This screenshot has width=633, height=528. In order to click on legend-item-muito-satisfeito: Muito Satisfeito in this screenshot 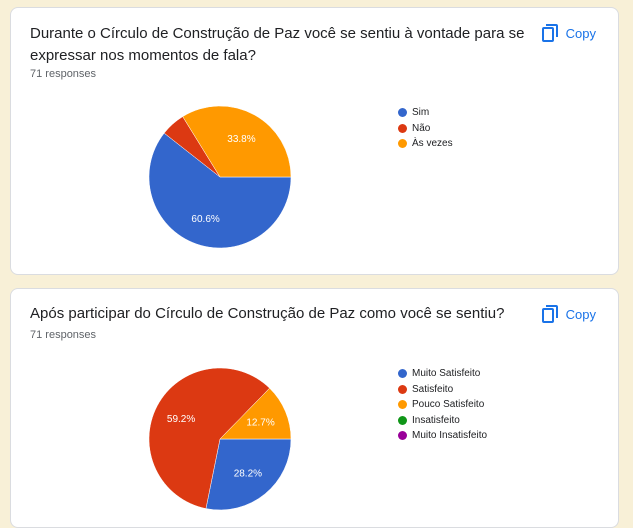, I will do `click(442, 374)`.